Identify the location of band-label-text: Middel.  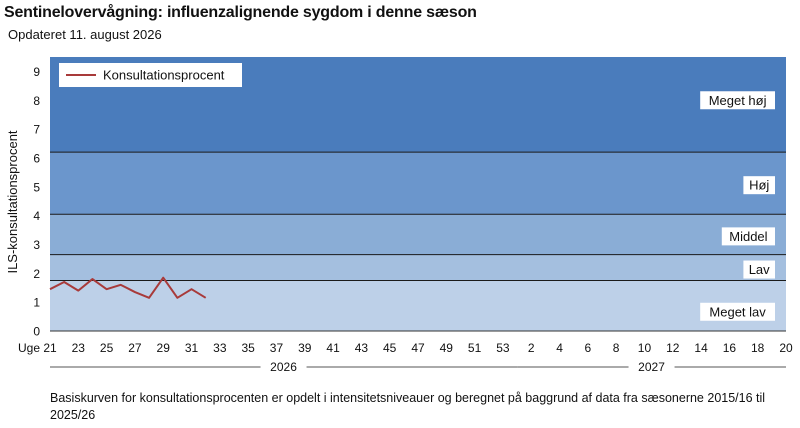
(748, 236).